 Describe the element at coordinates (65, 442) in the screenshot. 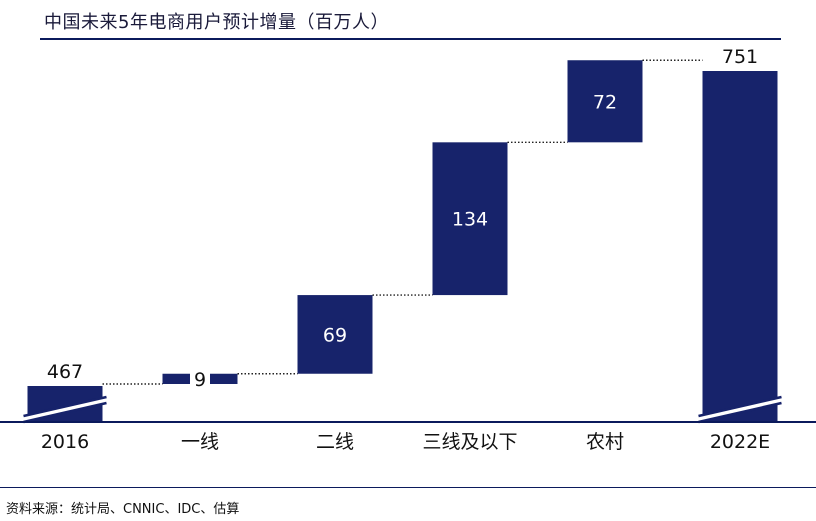

I see `x-tick-label: 2016` at that location.